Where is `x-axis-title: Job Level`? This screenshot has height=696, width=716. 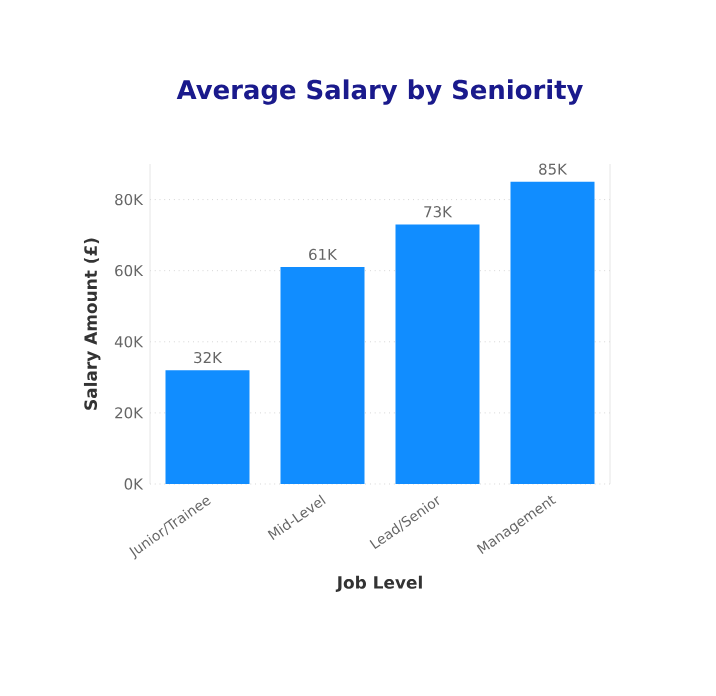
x-axis-title: Job Level is located at coordinates (378, 583).